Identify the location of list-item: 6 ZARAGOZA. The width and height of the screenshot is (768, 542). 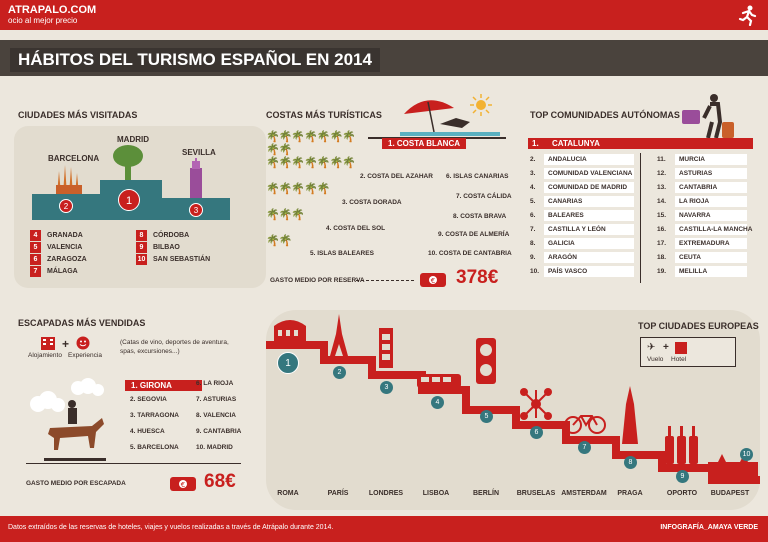
(58, 260).